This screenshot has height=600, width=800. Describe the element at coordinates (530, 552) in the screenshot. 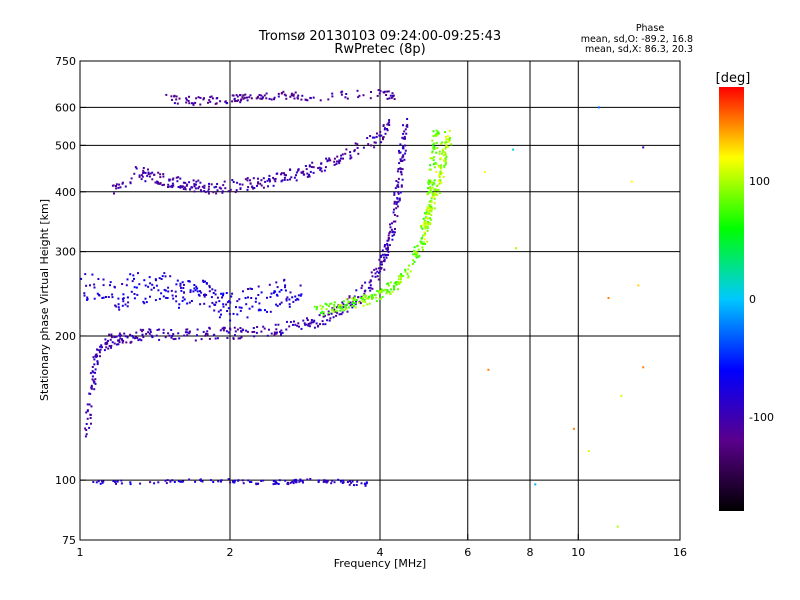

I see `x-tick-label: 8` at that location.